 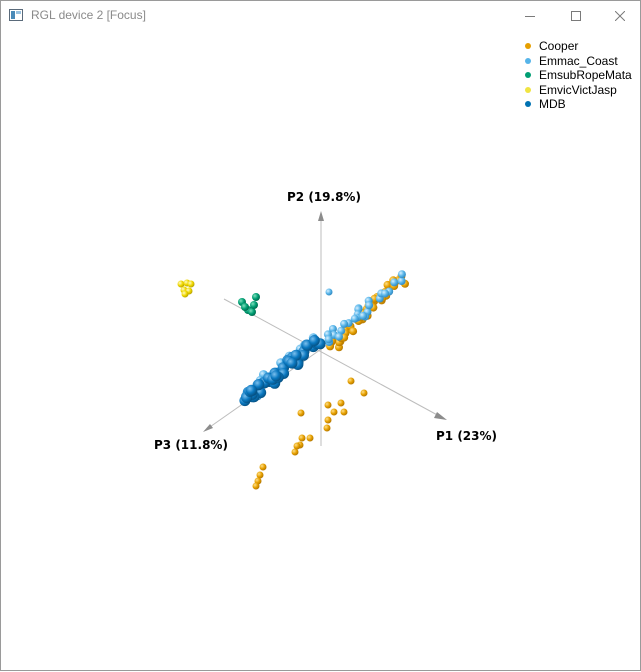 I want to click on p2-axis-arrowhead, so click(x=321, y=216).